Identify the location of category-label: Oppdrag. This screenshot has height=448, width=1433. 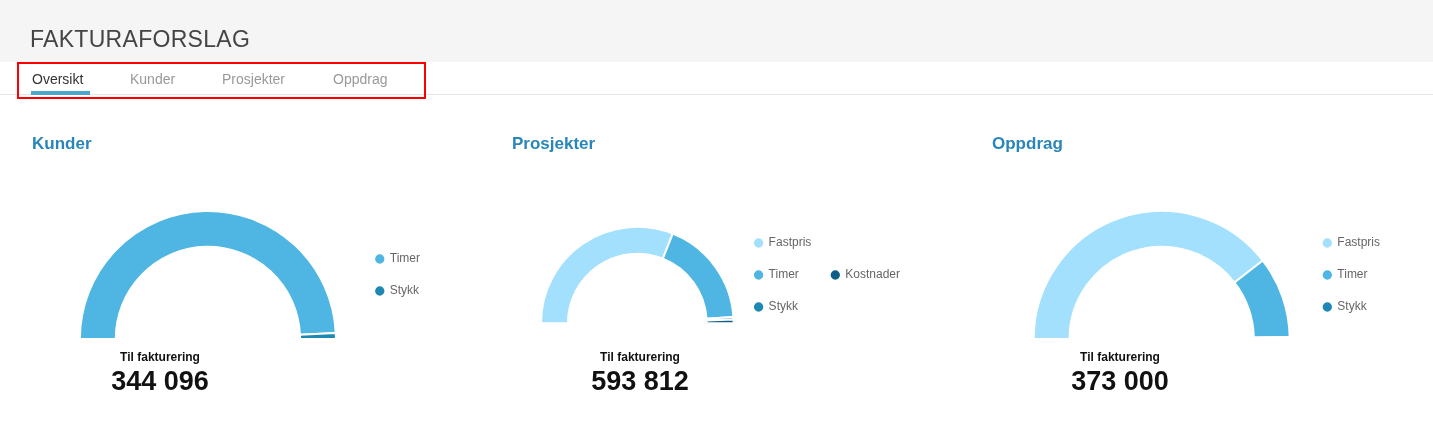
(360, 79).